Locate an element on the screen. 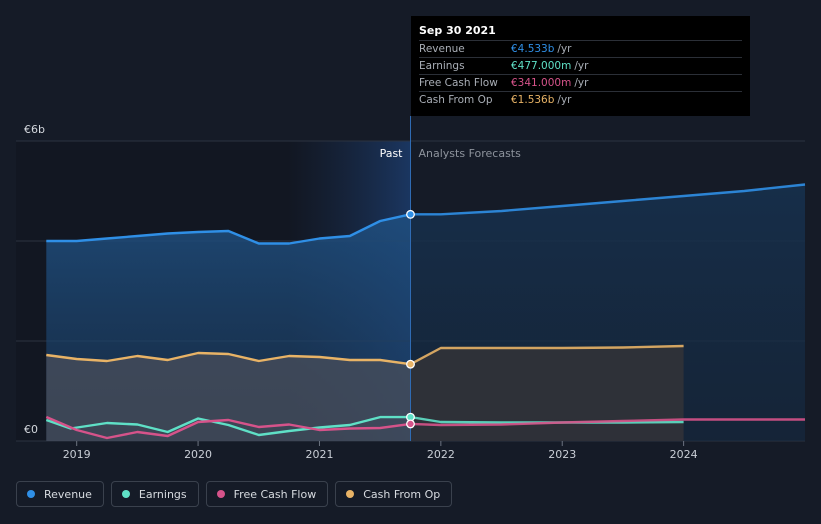  earnings-line is located at coordinates (228, 426).